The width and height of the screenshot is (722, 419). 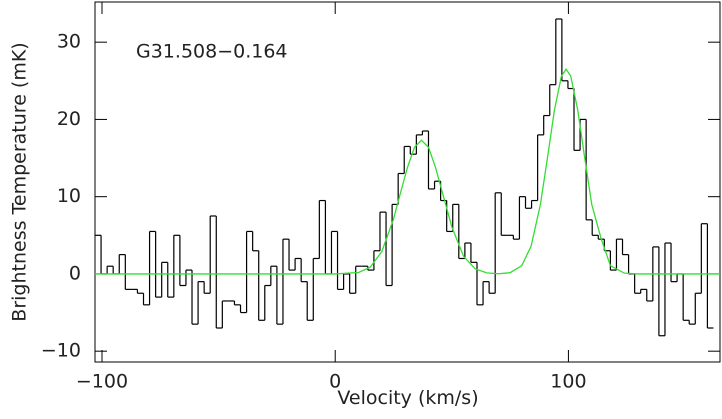 What do you see at coordinates (335, 382) in the screenshot?
I see `x-tick-label: 0` at bounding box center [335, 382].